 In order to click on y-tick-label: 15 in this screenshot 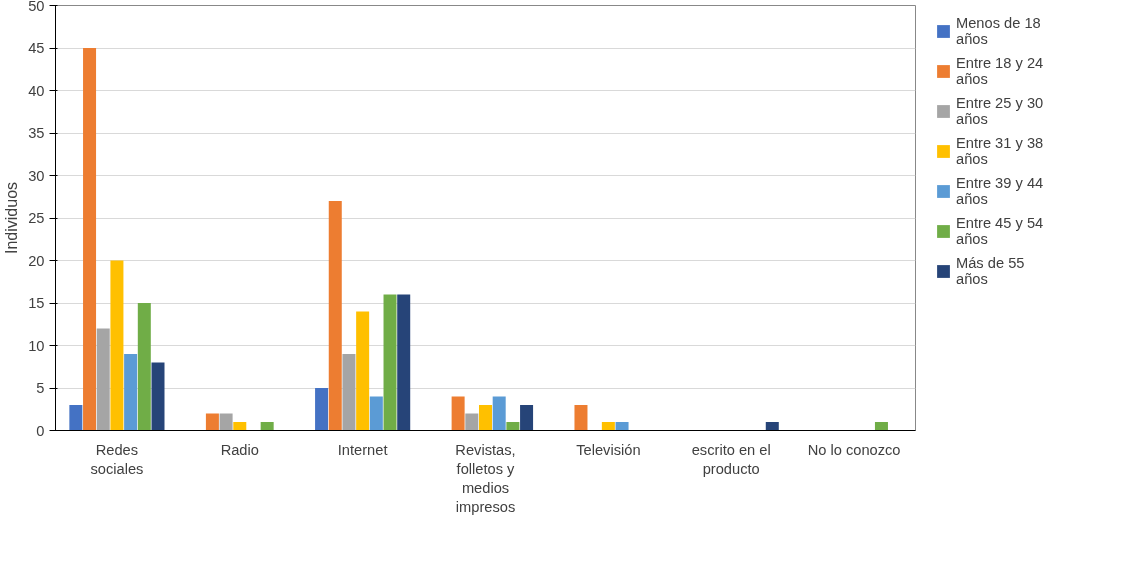, I will do `click(36, 303)`.